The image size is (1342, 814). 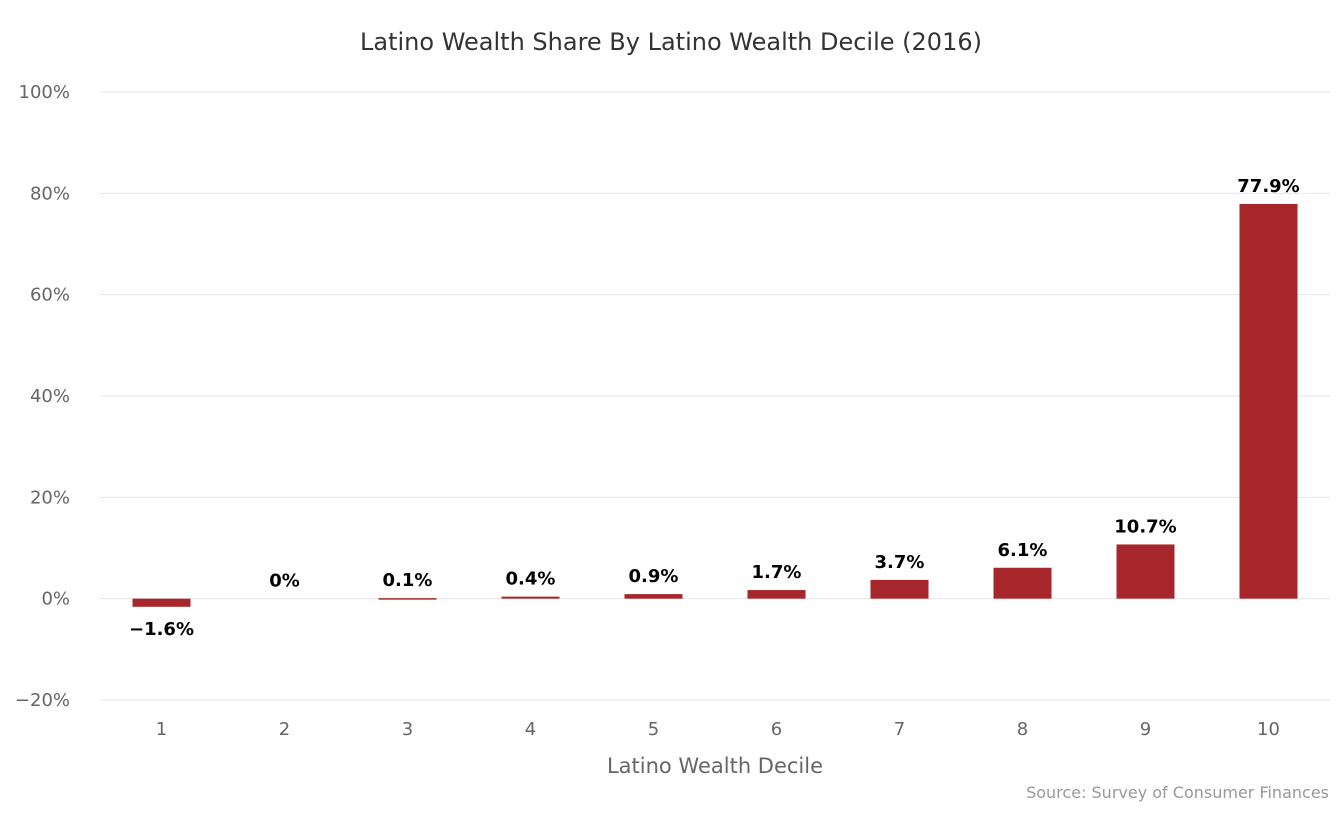 I want to click on data-label: 1.7%, so click(x=777, y=572).